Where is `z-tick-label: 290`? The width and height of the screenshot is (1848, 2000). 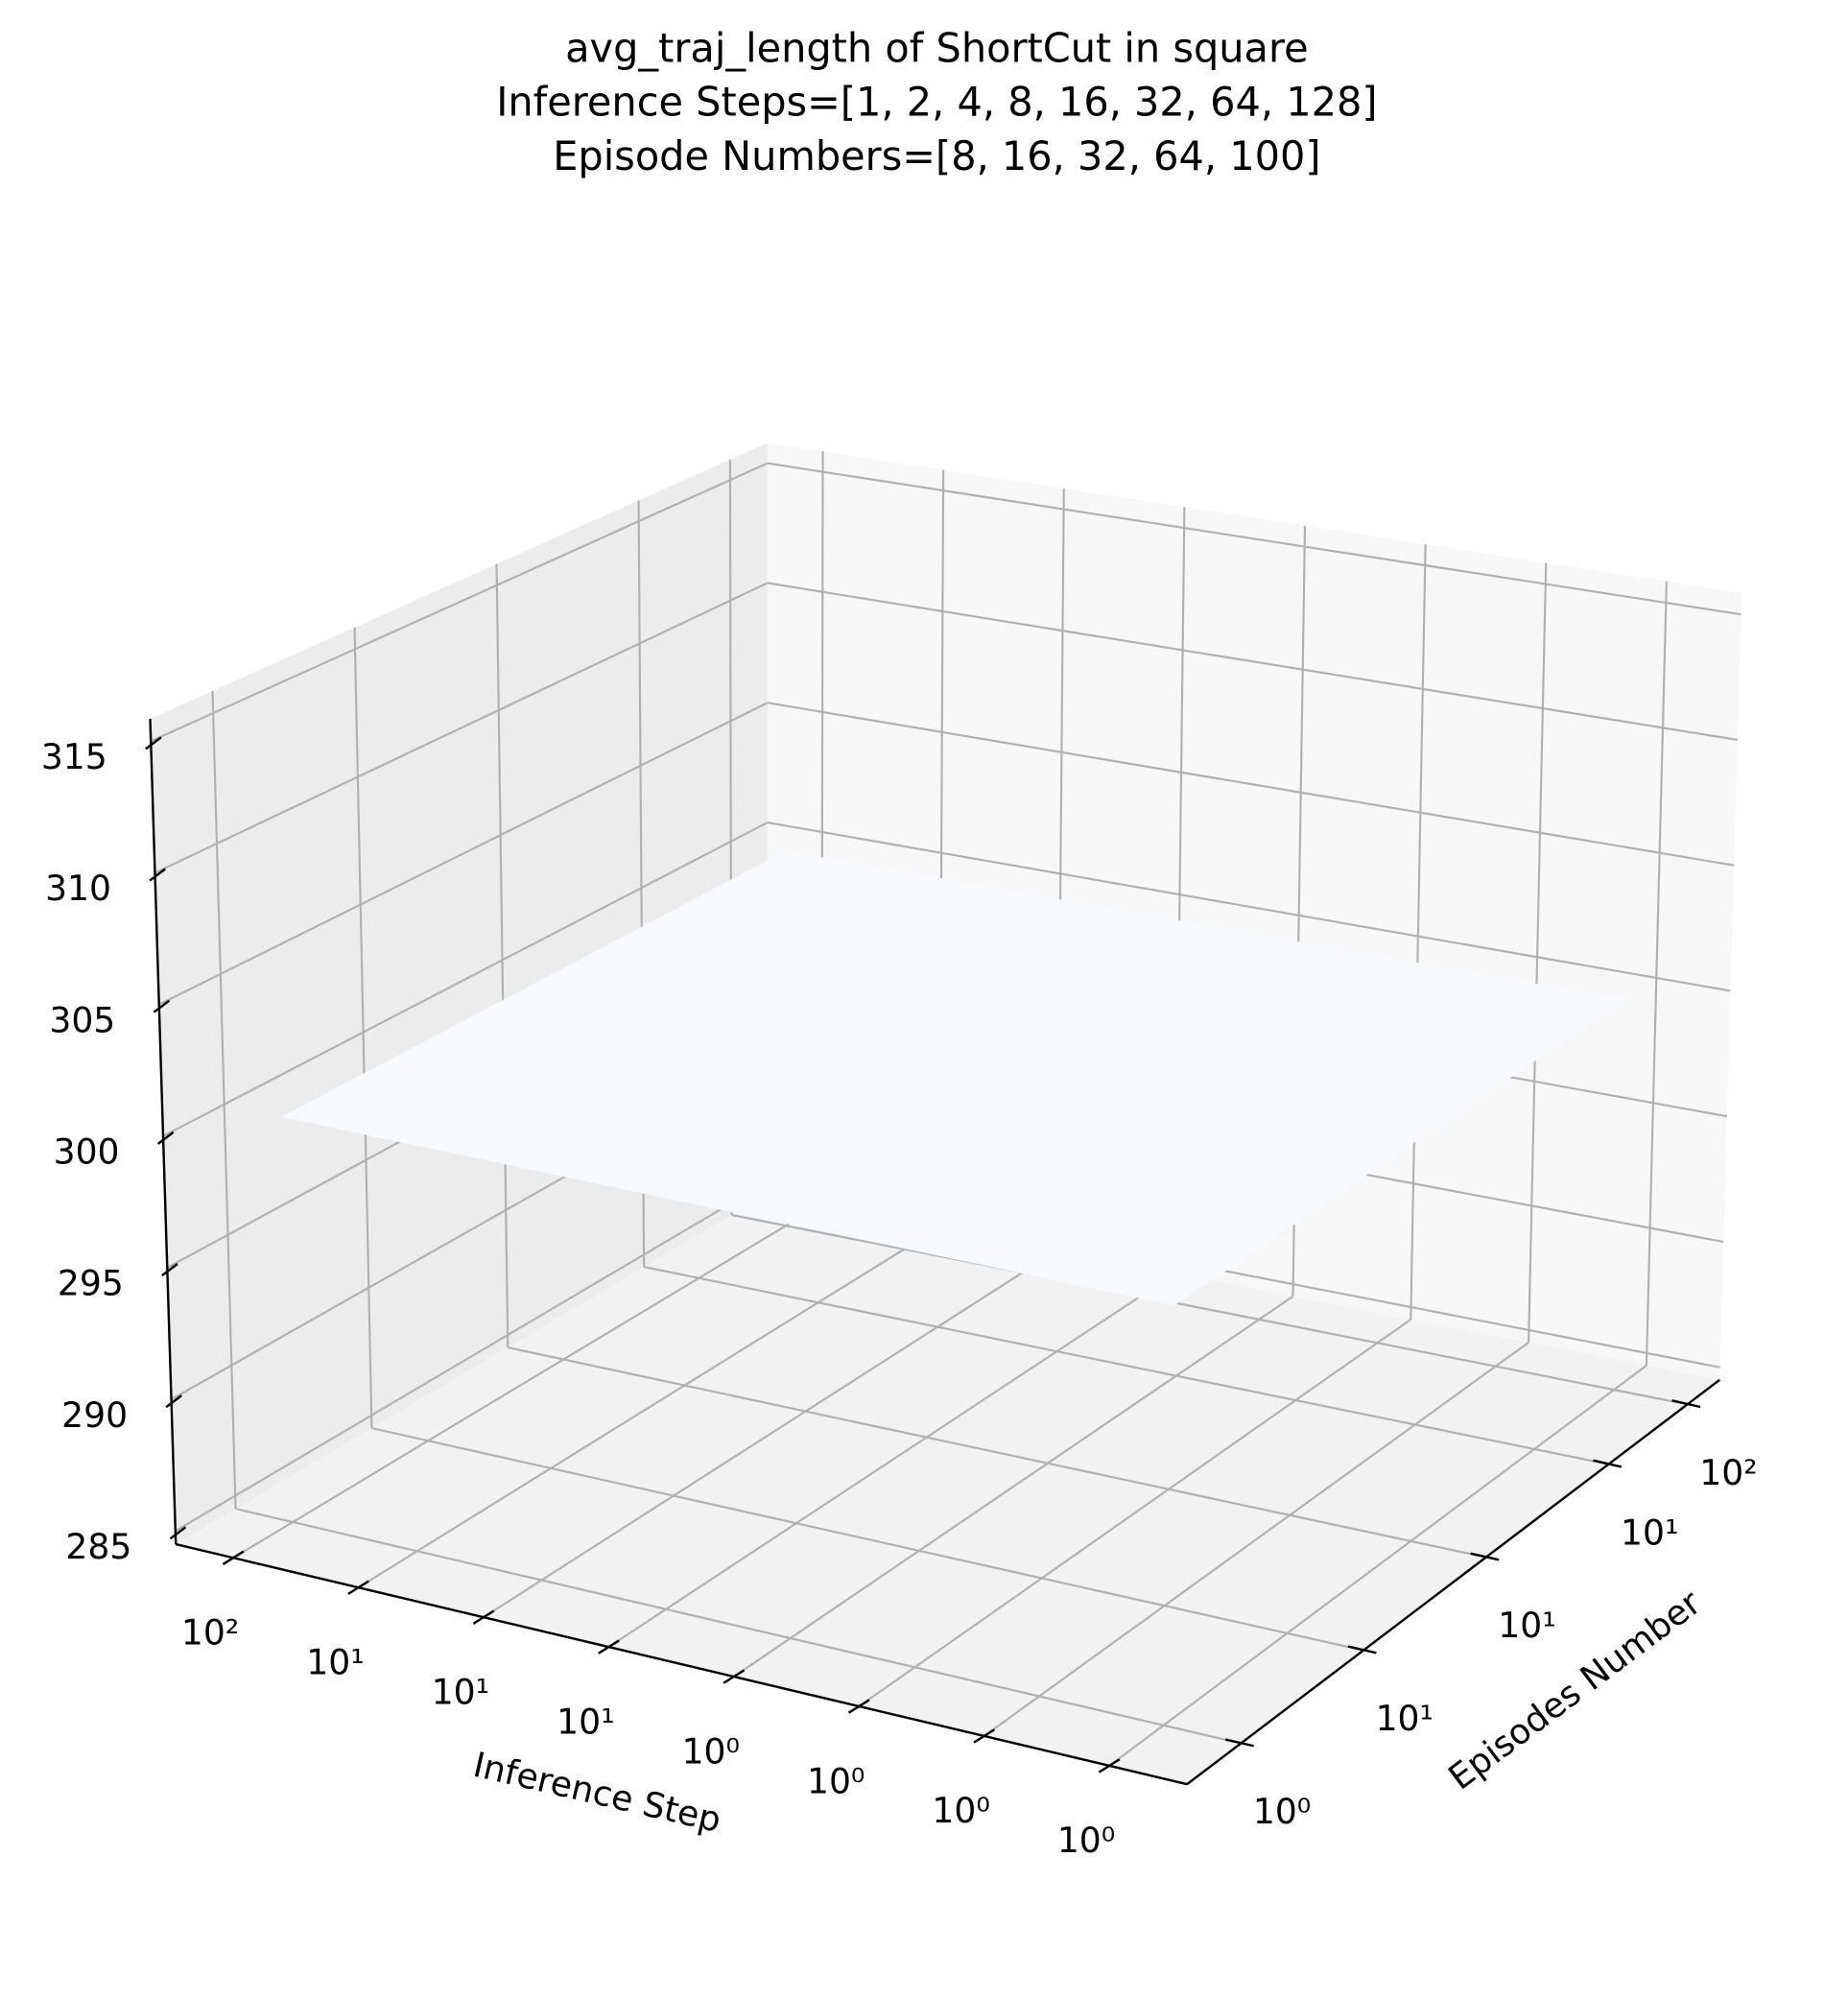
z-tick-label: 290 is located at coordinates (94, 1415).